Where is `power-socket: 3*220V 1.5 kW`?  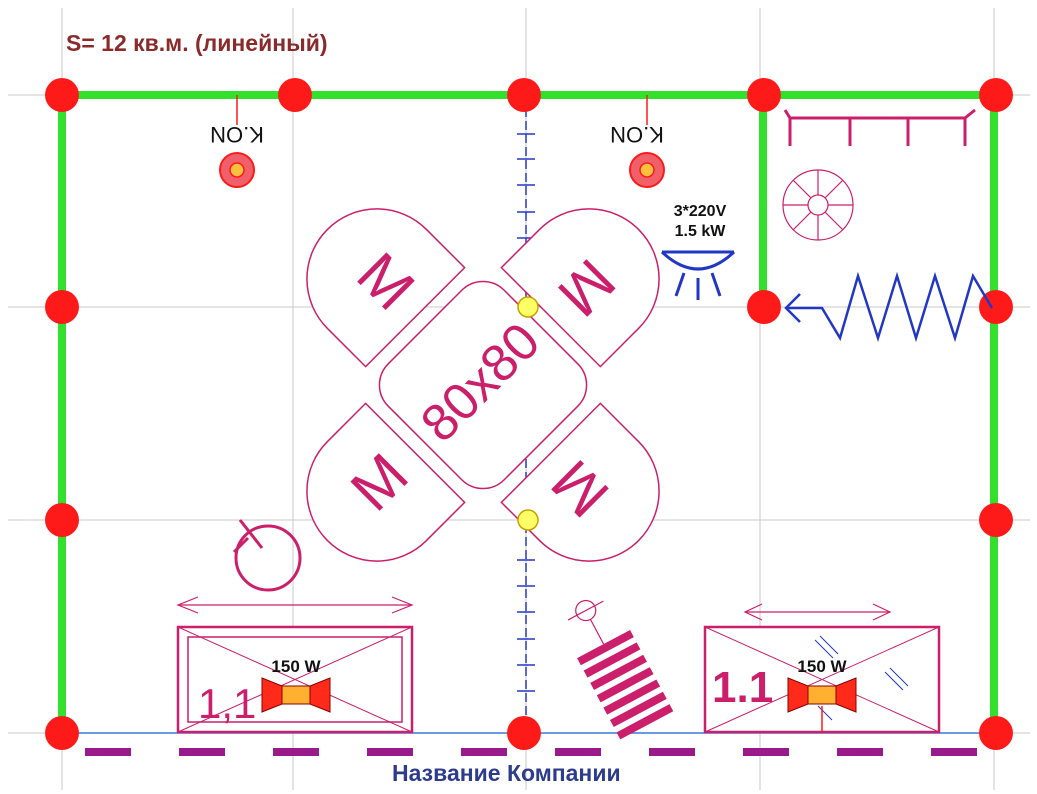
power-socket: 3*220V 1.5 kW is located at coordinates (698, 251).